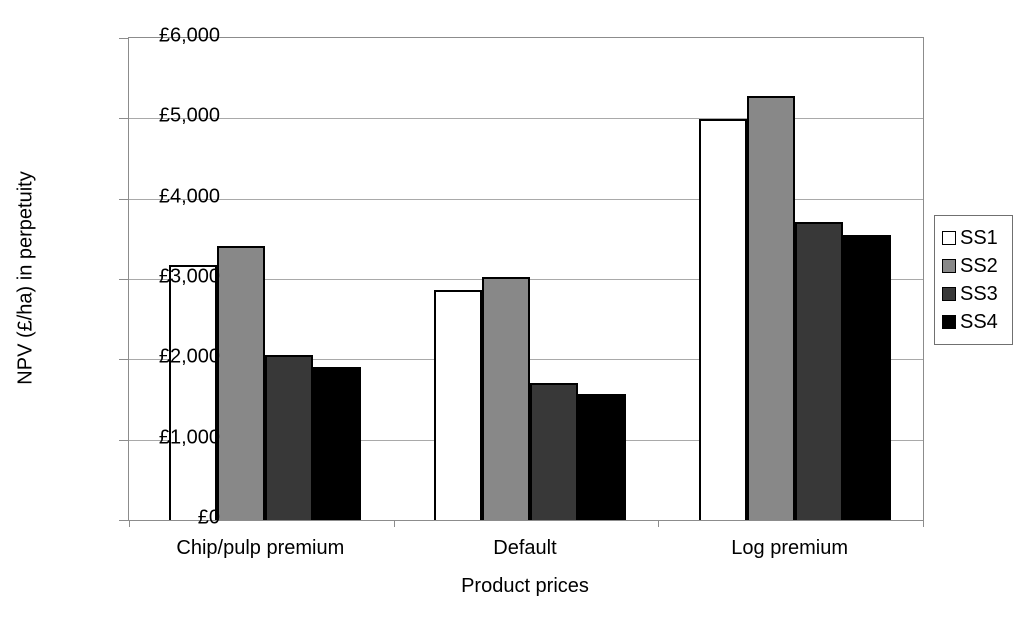 This screenshot has height=618, width=1024. What do you see at coordinates (25, 278) in the screenshot?
I see `y-axis-title: NPV (£/ha) in perpetuity` at bounding box center [25, 278].